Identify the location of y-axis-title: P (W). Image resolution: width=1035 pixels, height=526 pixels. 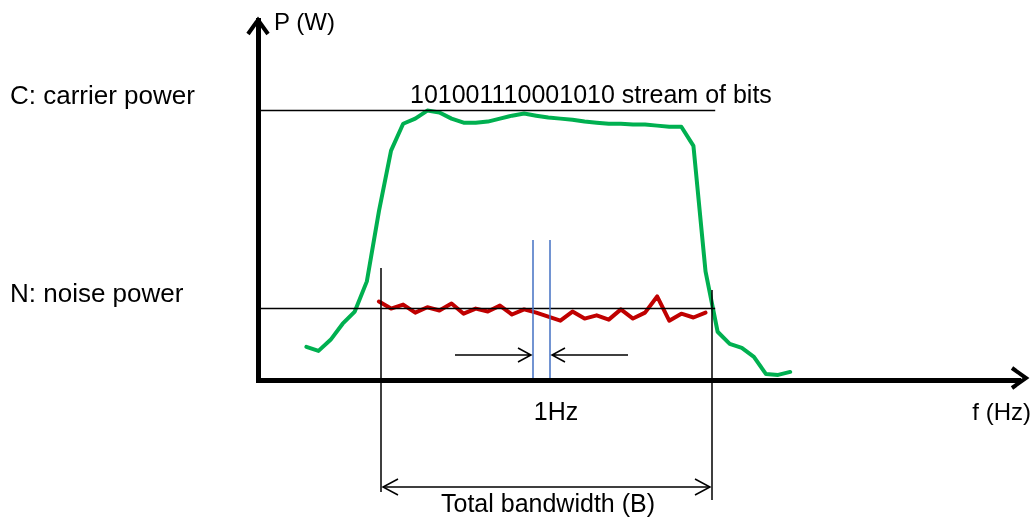
(304, 21).